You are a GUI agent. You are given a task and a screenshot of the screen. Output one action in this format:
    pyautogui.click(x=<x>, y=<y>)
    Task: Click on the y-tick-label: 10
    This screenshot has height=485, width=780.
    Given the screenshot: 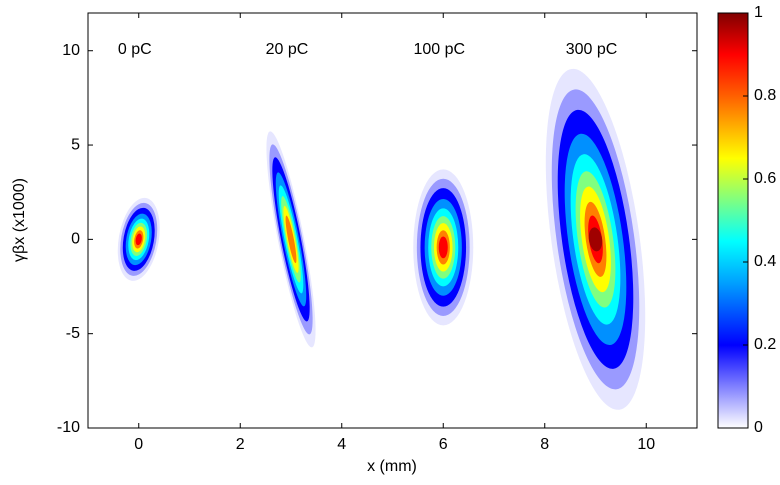 What is the action you would take?
    pyautogui.click(x=71, y=50)
    